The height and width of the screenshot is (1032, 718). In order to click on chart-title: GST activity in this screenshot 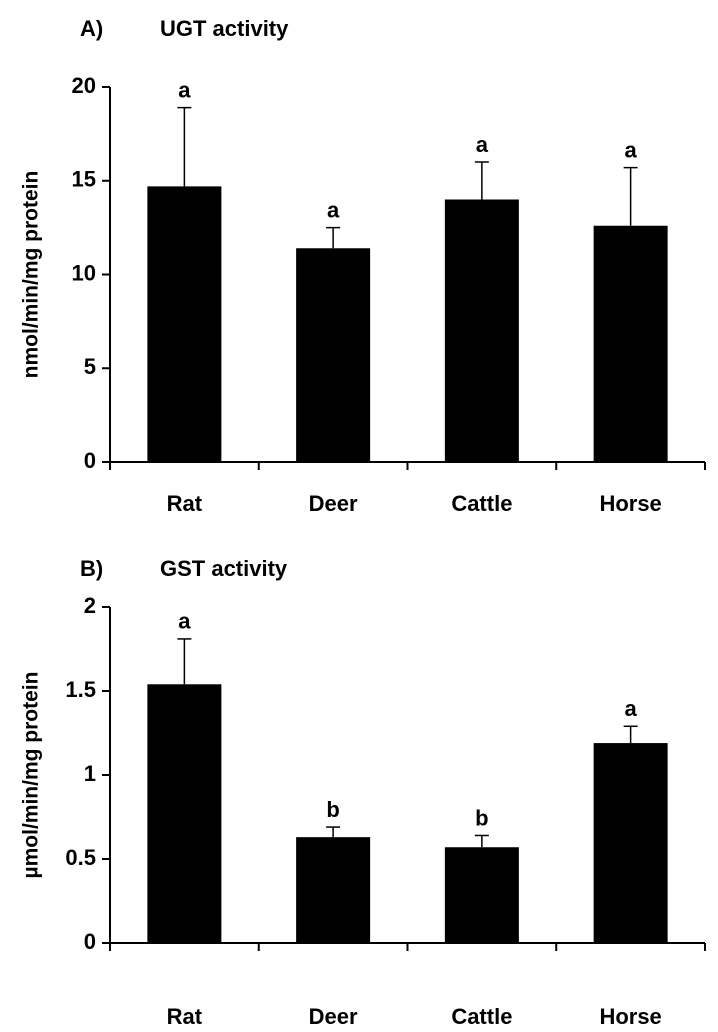, I will do `click(224, 568)`.